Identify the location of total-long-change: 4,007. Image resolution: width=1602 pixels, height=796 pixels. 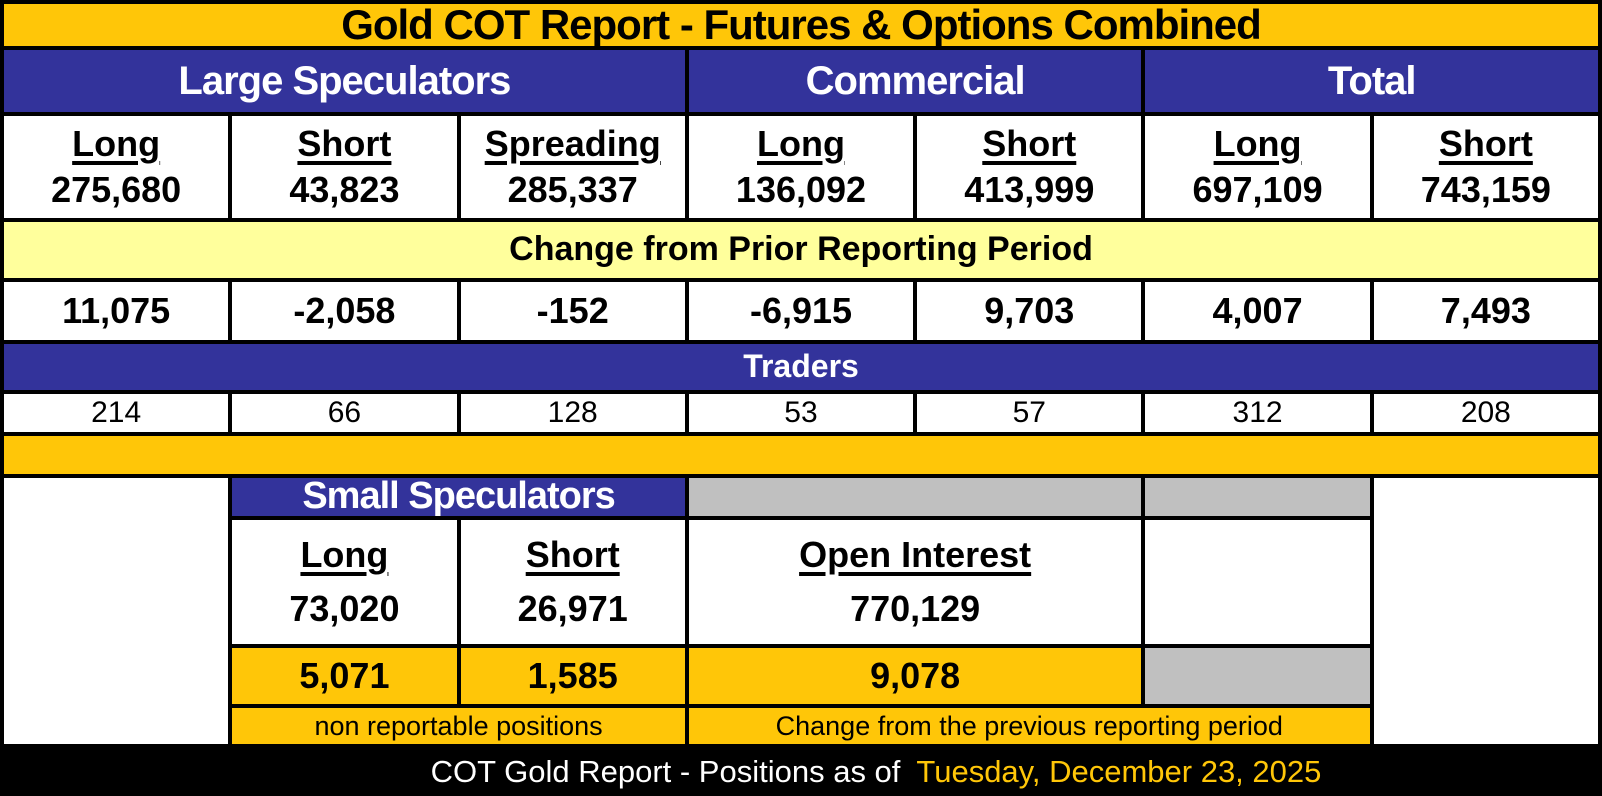
(1257, 311).